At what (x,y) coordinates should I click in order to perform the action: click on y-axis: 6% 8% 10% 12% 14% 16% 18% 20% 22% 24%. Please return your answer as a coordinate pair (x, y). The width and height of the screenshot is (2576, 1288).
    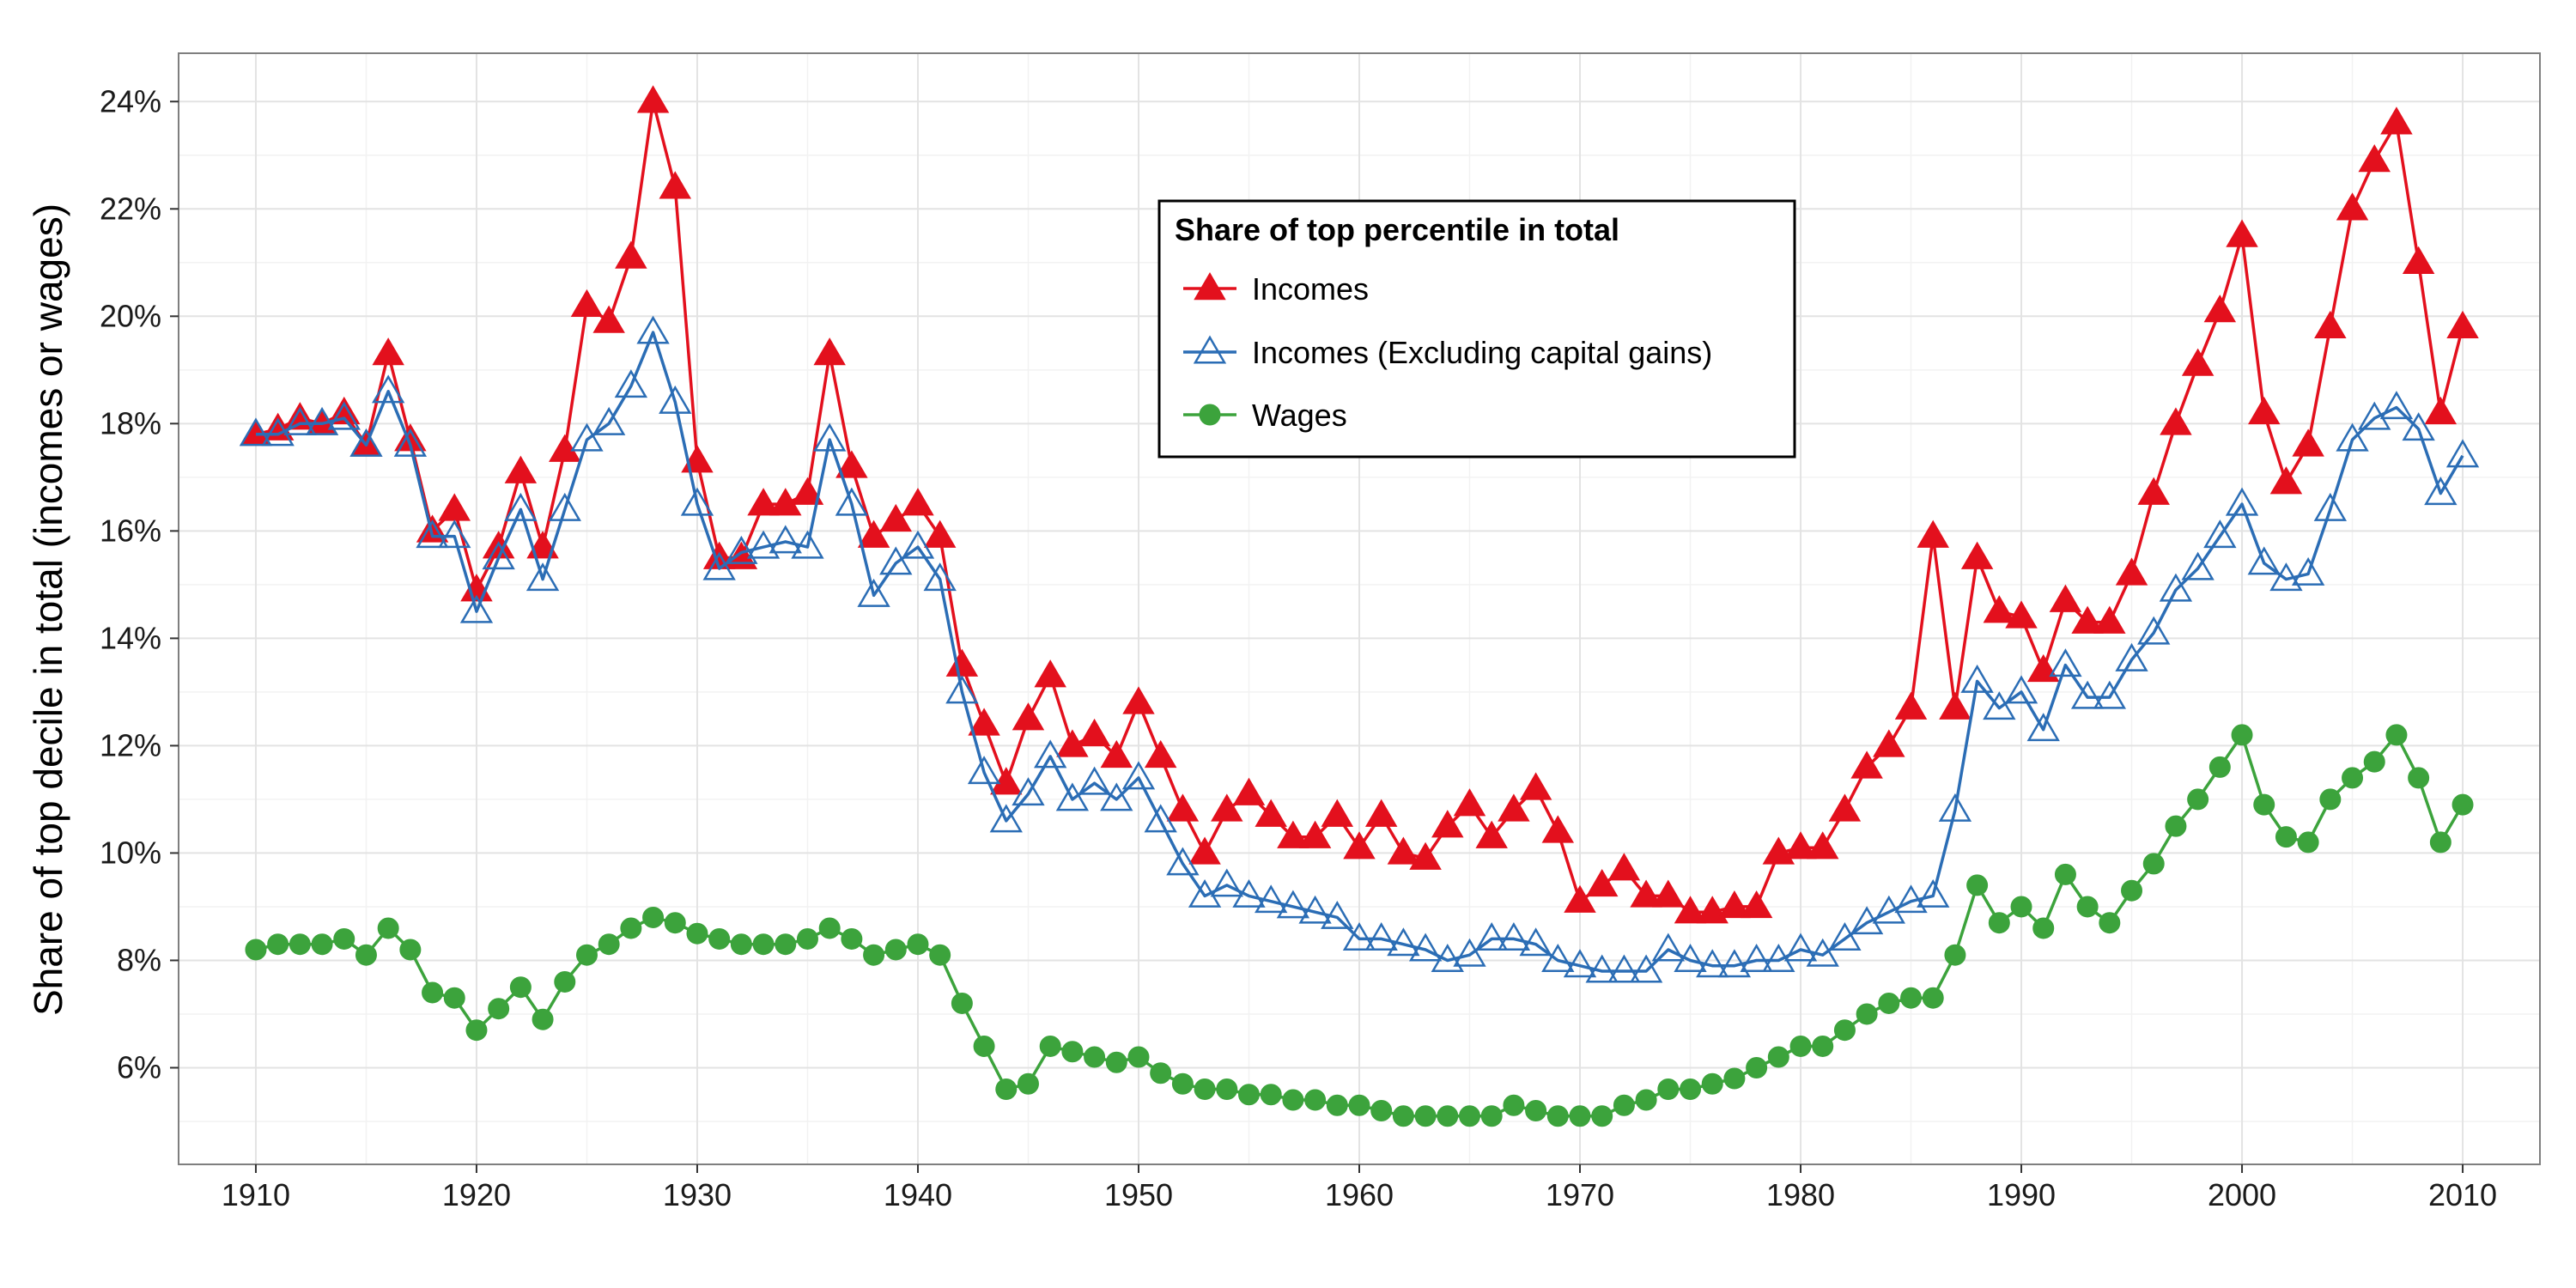
    Looking at the image, I should click on (139, 583).